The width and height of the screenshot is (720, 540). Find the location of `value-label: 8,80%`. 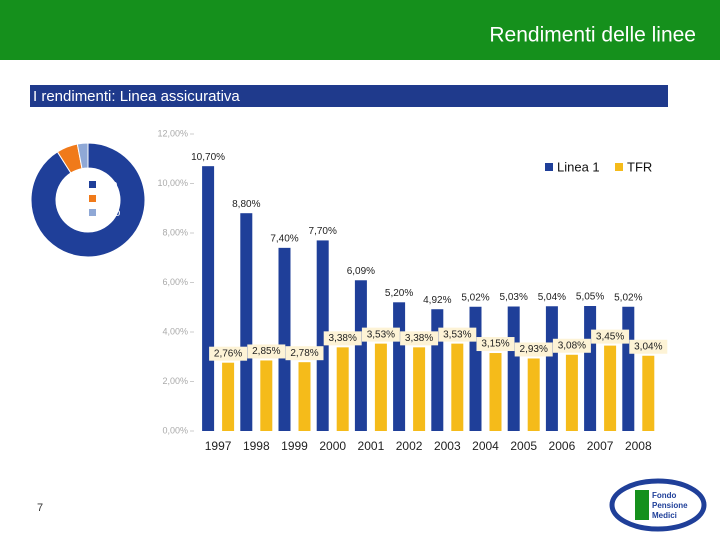

value-label: 8,80% is located at coordinates (246, 204).